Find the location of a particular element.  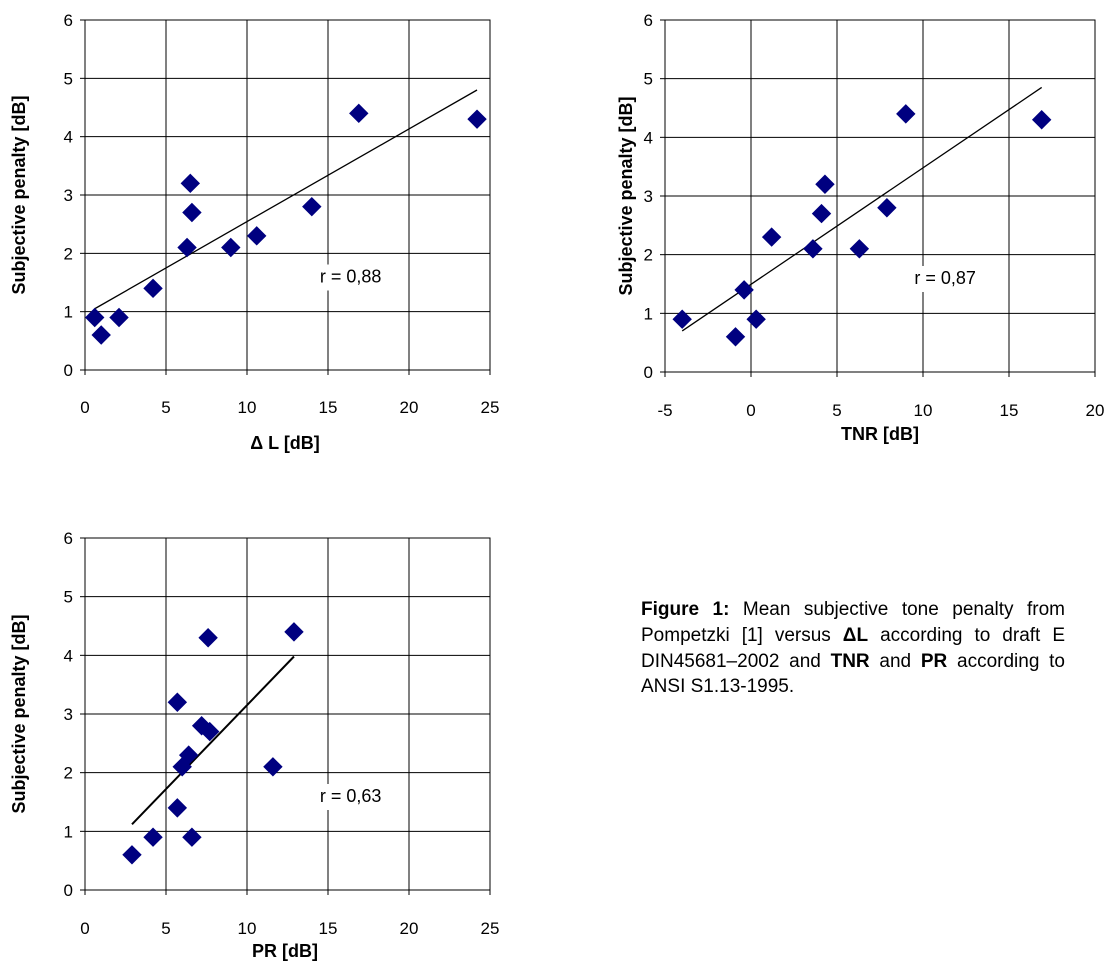

x-axis-label: TNR [dB] is located at coordinates (880, 434).